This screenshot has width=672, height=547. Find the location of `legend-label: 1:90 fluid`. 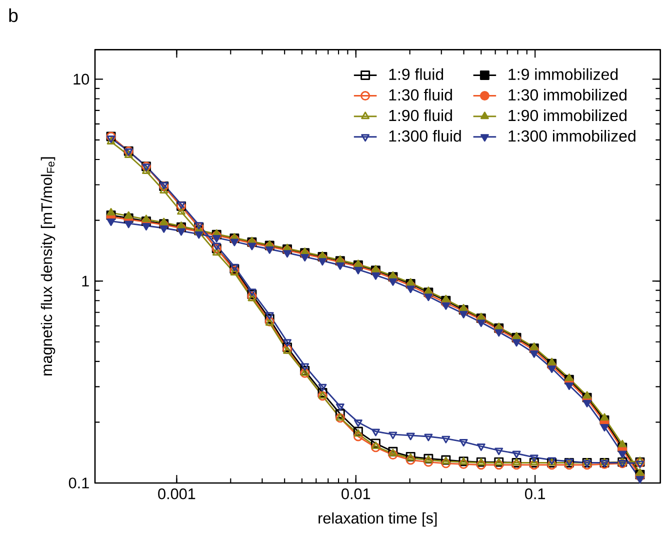

legend-label: 1:90 fluid is located at coordinates (420, 115).